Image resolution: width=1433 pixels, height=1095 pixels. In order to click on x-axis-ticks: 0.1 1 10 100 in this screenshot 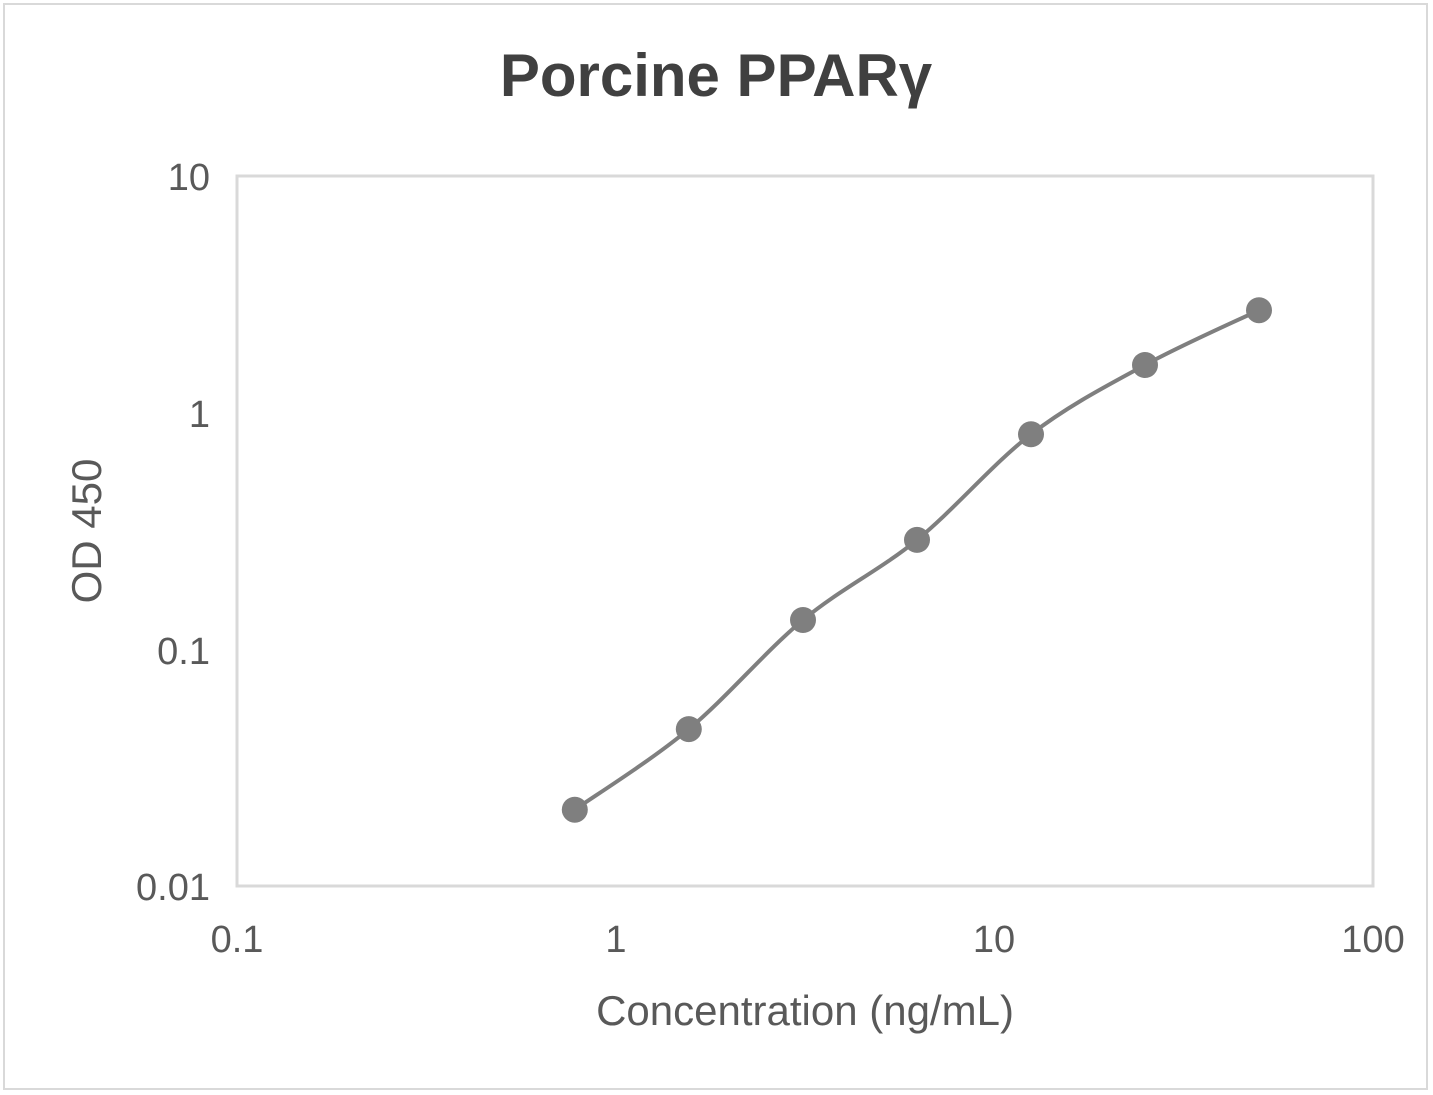, I will do `click(808, 940)`.